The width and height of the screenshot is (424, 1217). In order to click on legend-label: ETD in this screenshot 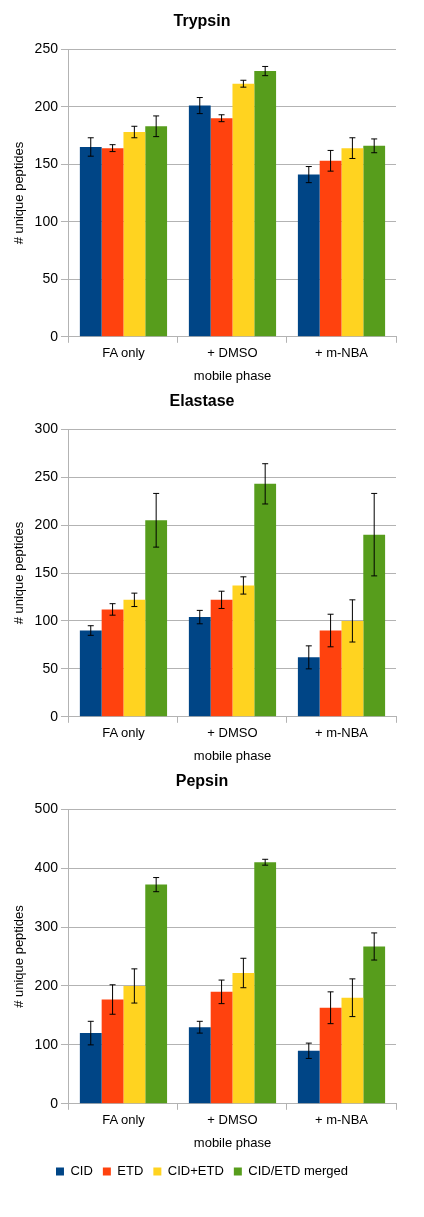, I will do `click(130, 1171)`.